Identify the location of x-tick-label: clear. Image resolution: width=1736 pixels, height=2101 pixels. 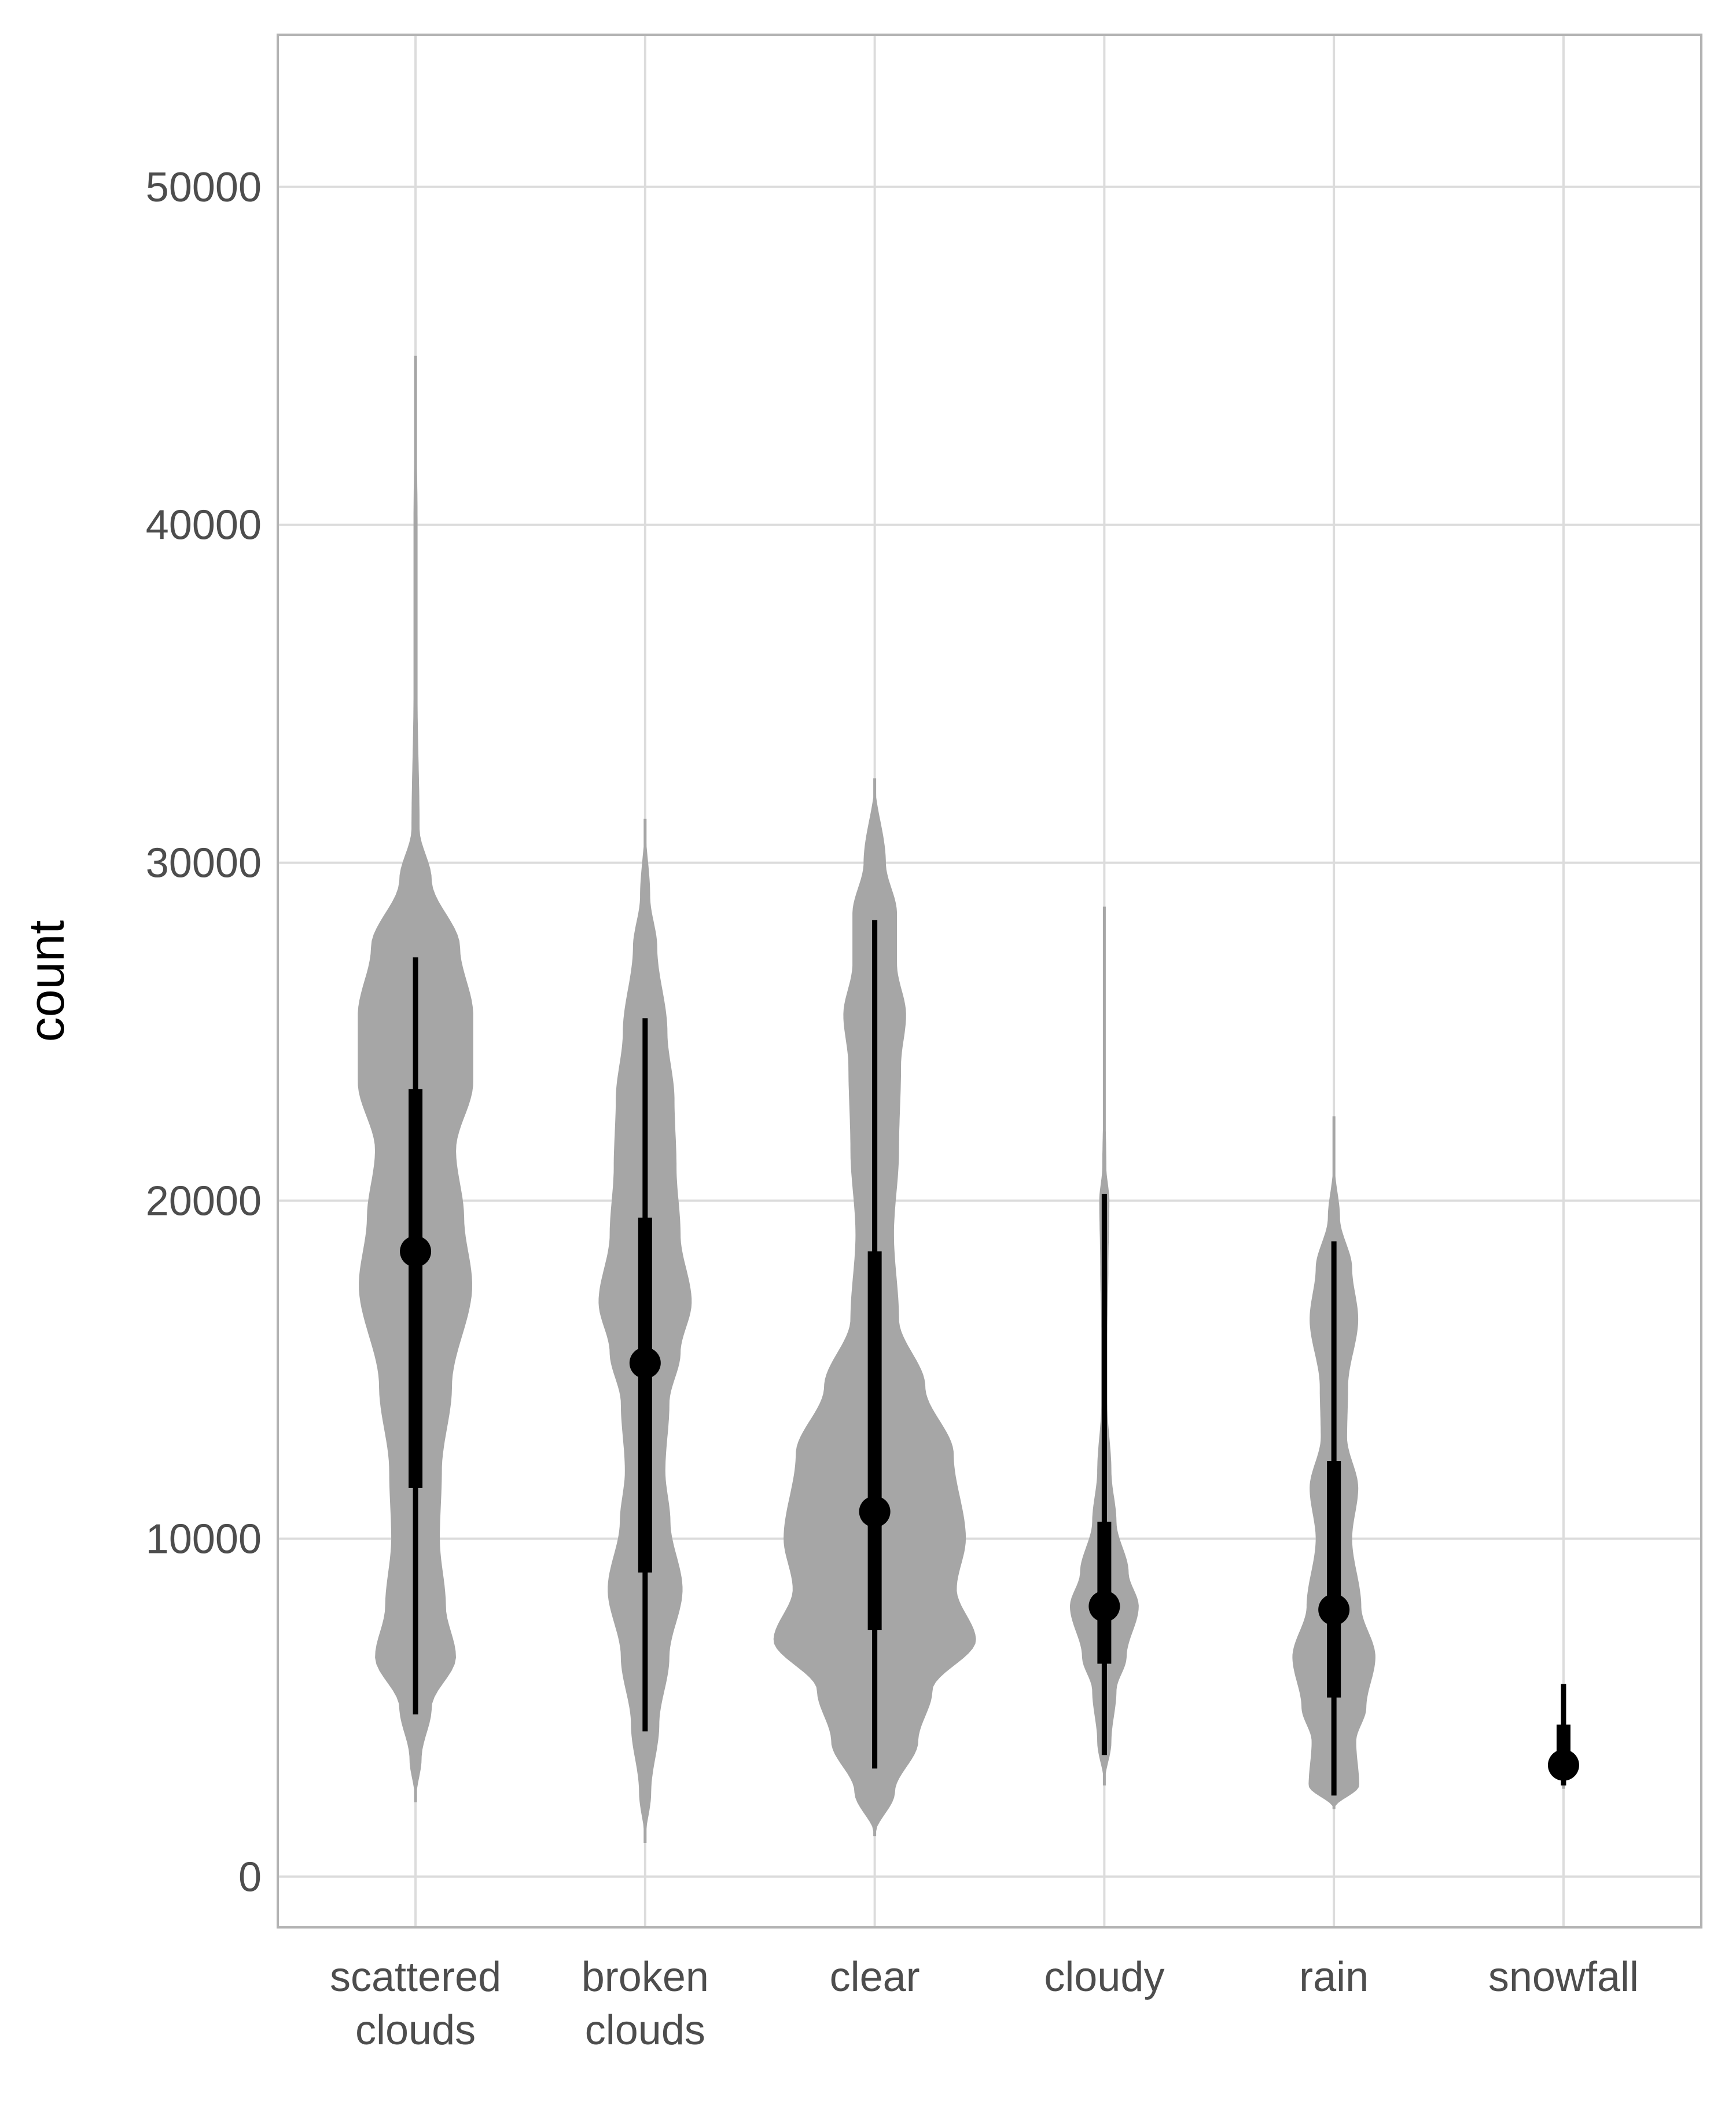
(875, 1977).